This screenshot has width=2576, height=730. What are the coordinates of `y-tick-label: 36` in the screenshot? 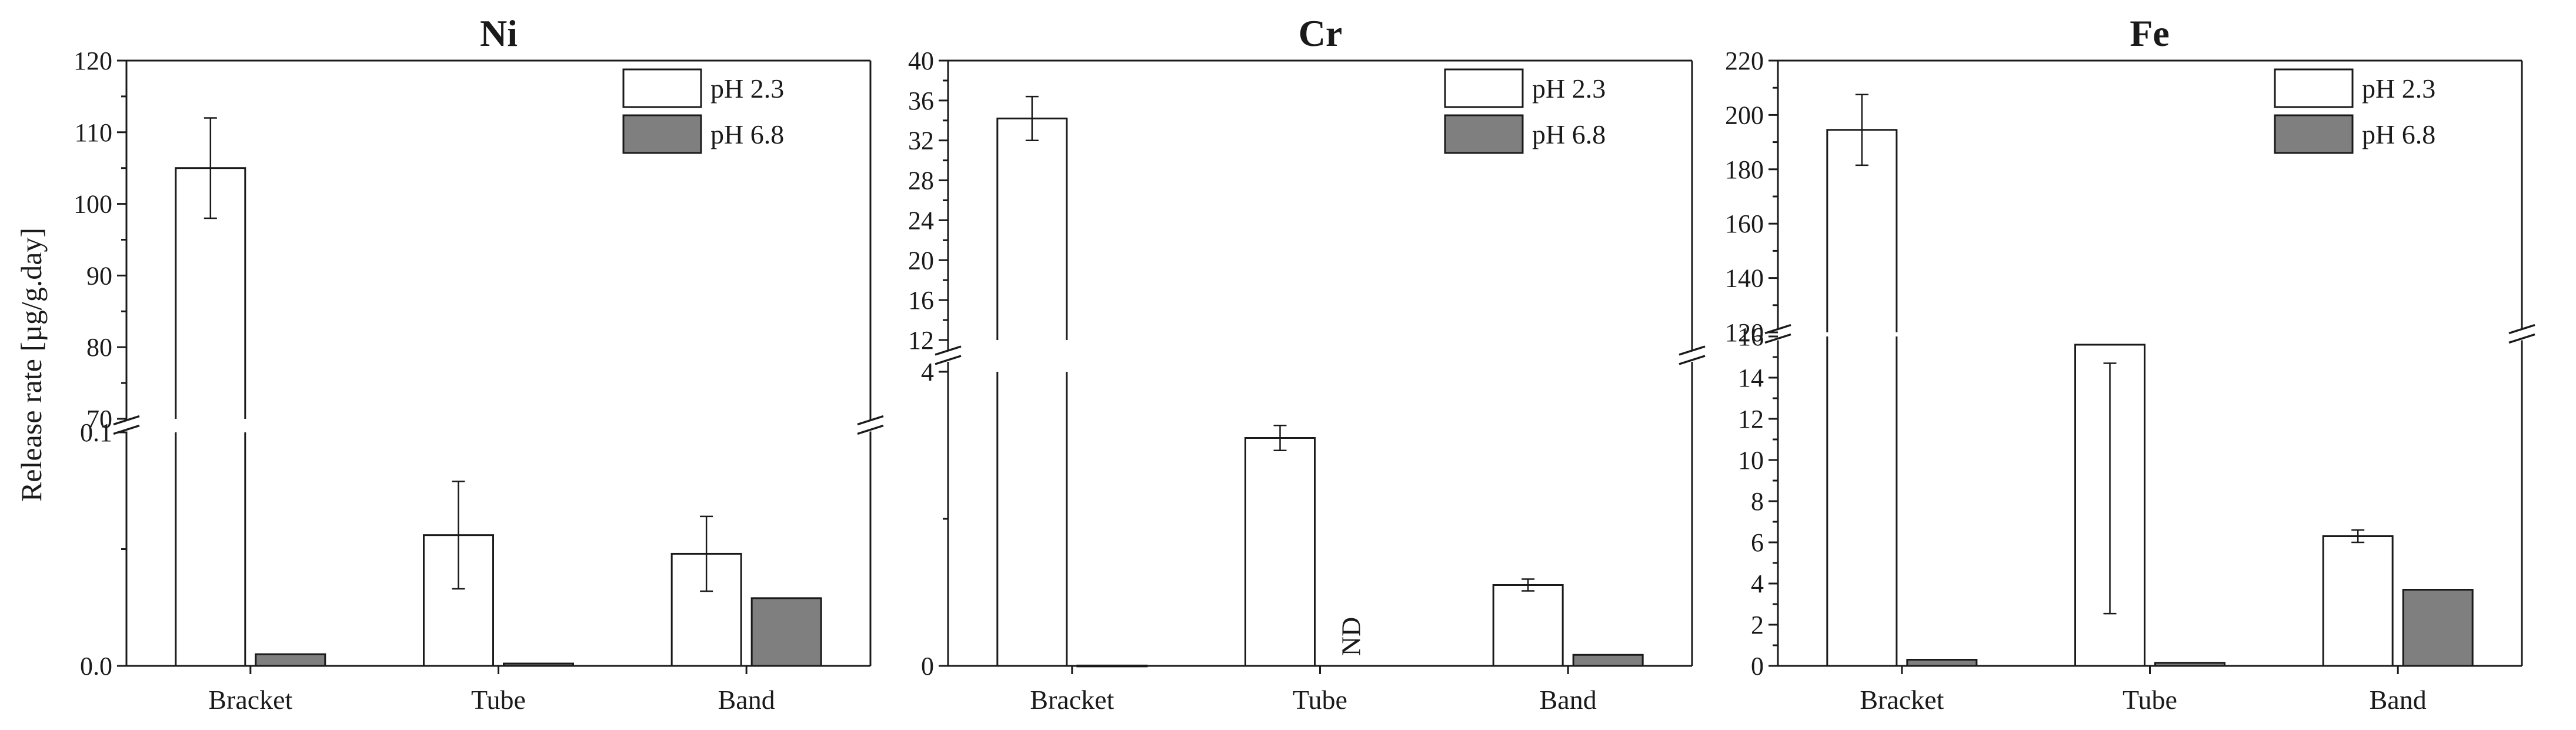 It's located at (921, 100).